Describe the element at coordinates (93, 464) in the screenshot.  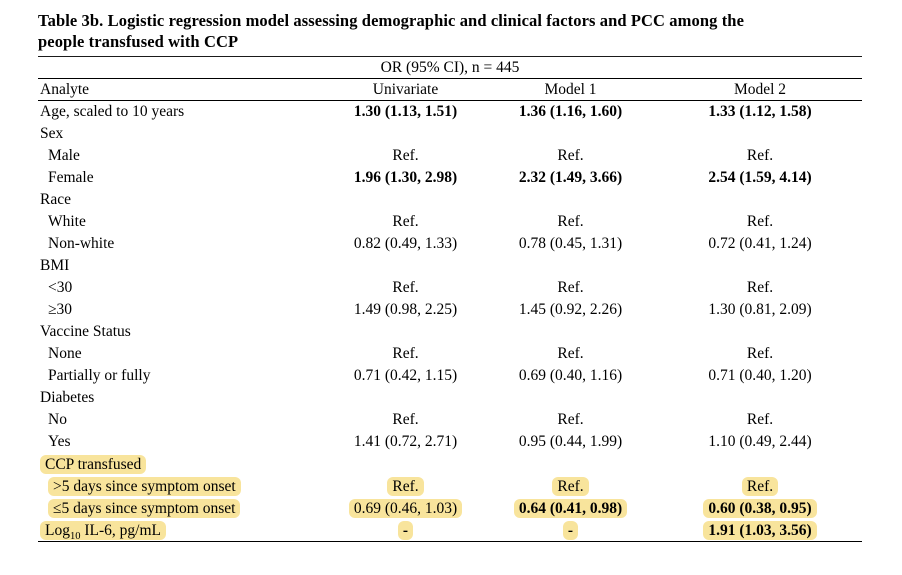
I see `highlight-mark: CCP transfused` at that location.